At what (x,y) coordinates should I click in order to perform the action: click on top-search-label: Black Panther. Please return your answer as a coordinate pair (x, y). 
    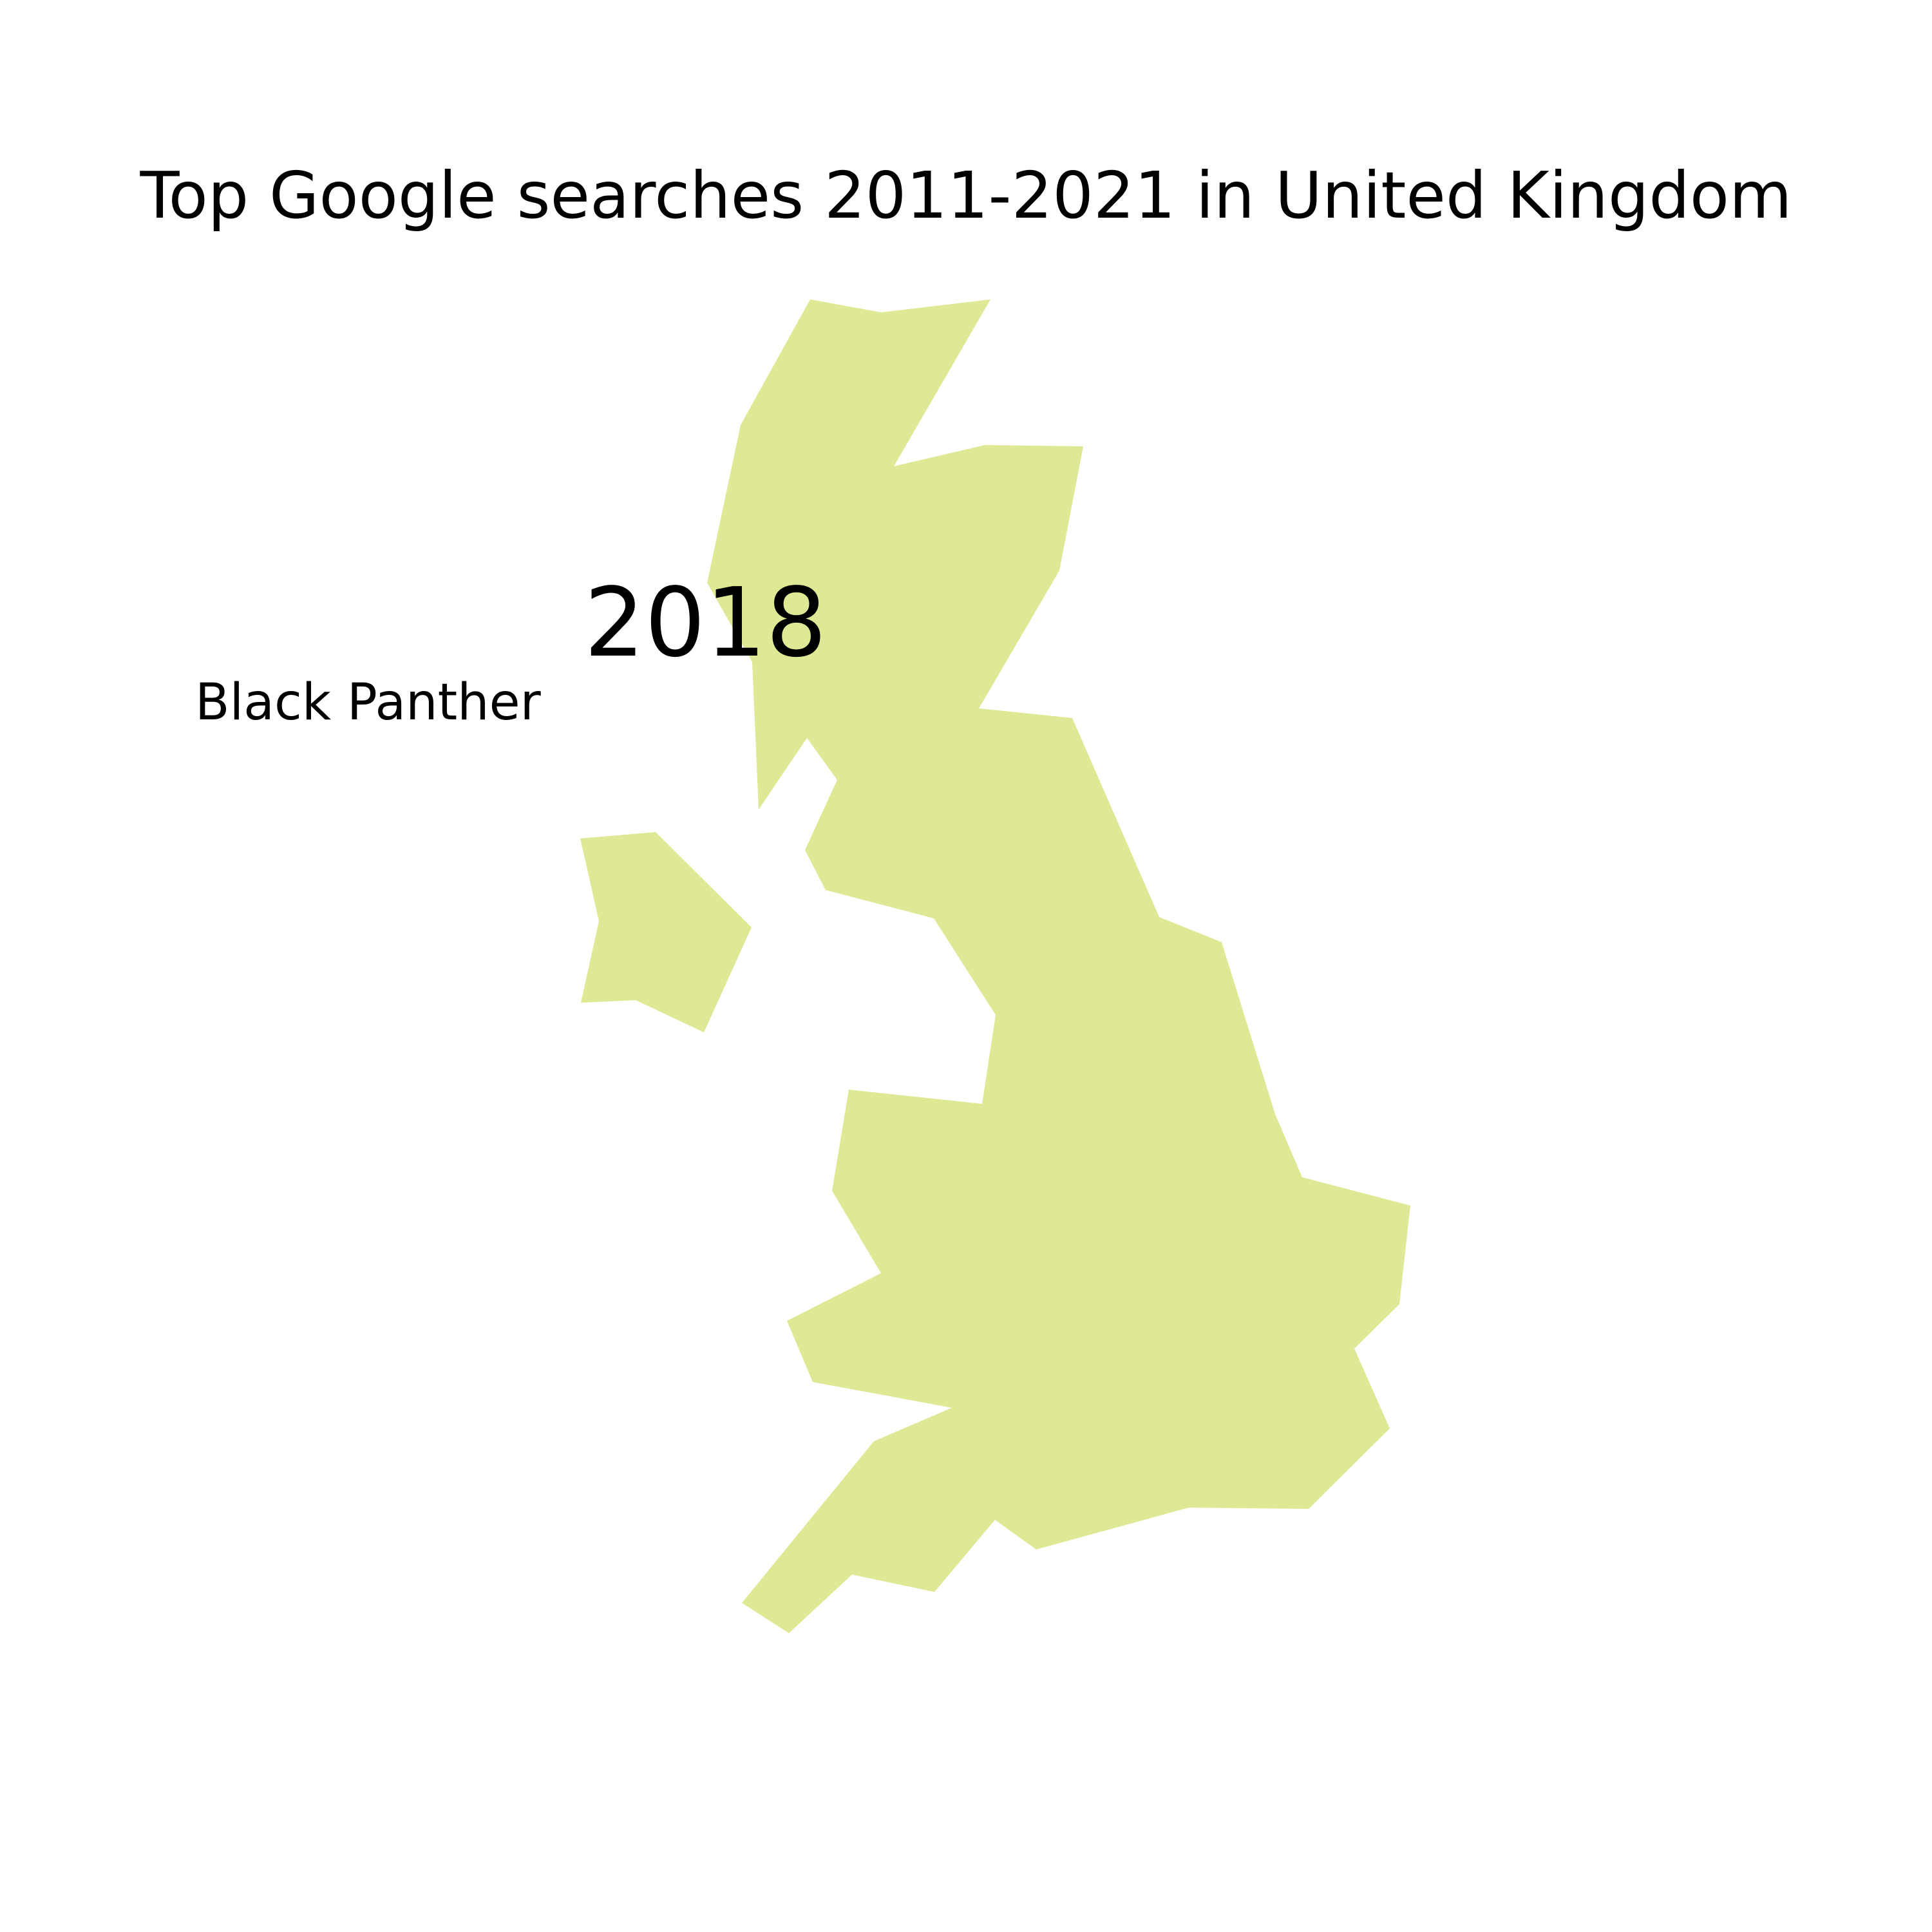
    Looking at the image, I should click on (368, 703).